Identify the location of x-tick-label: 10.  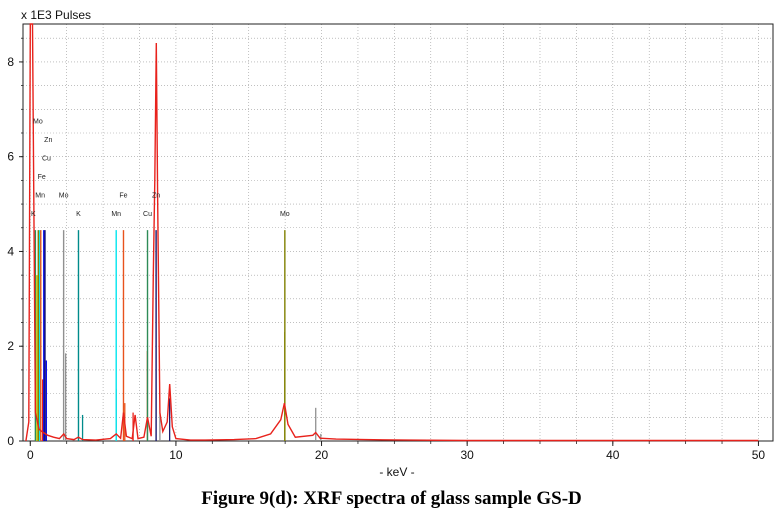
(176, 455).